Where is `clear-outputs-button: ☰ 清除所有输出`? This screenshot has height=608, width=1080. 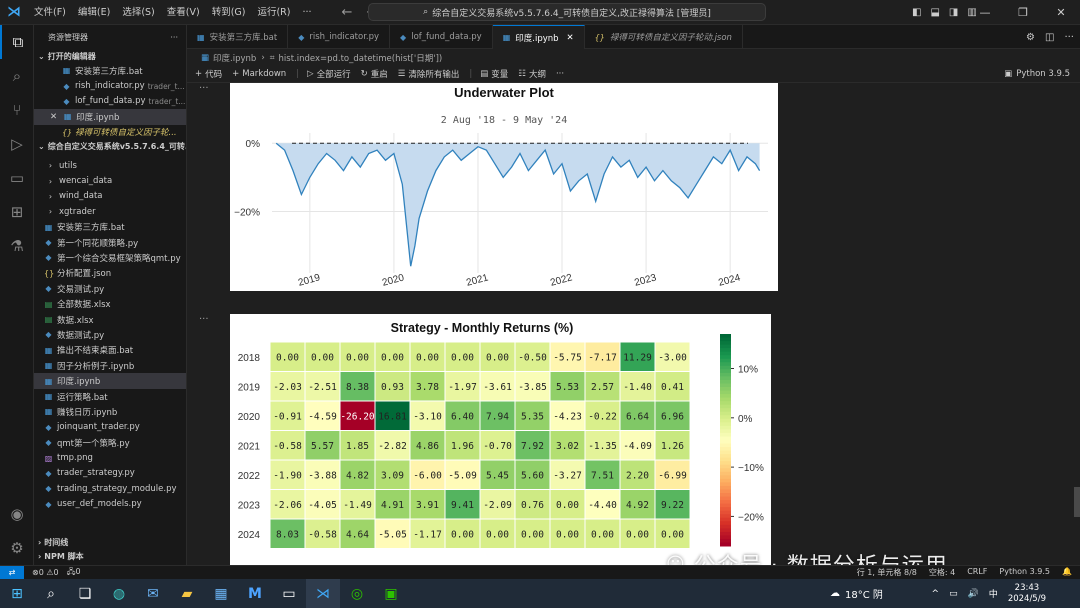 clear-outputs-button: ☰ 清除所有输出 is located at coordinates (429, 74).